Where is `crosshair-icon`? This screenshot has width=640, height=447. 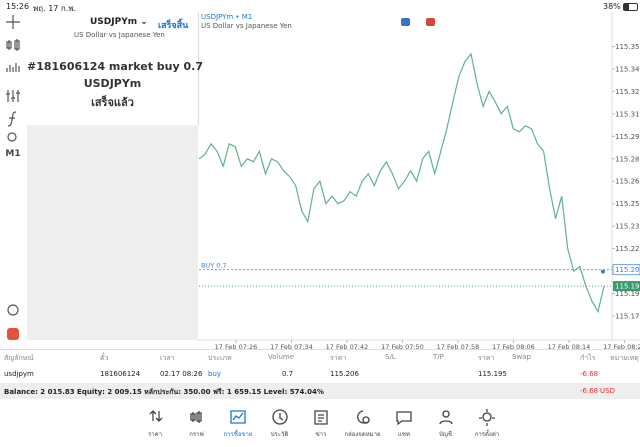
crosshair-icon is located at coordinates (13, 22).